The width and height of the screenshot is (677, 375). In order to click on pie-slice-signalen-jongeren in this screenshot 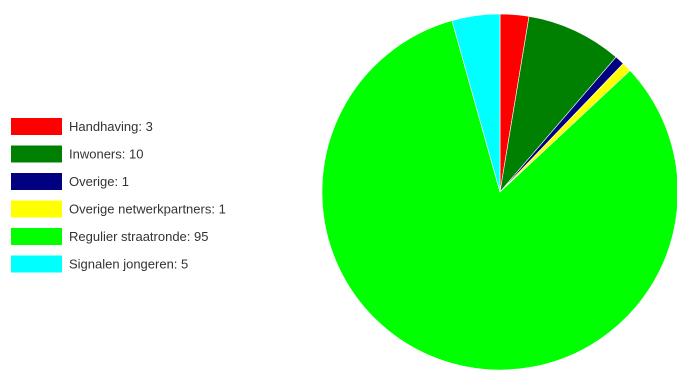, I will do `click(476, 103)`.